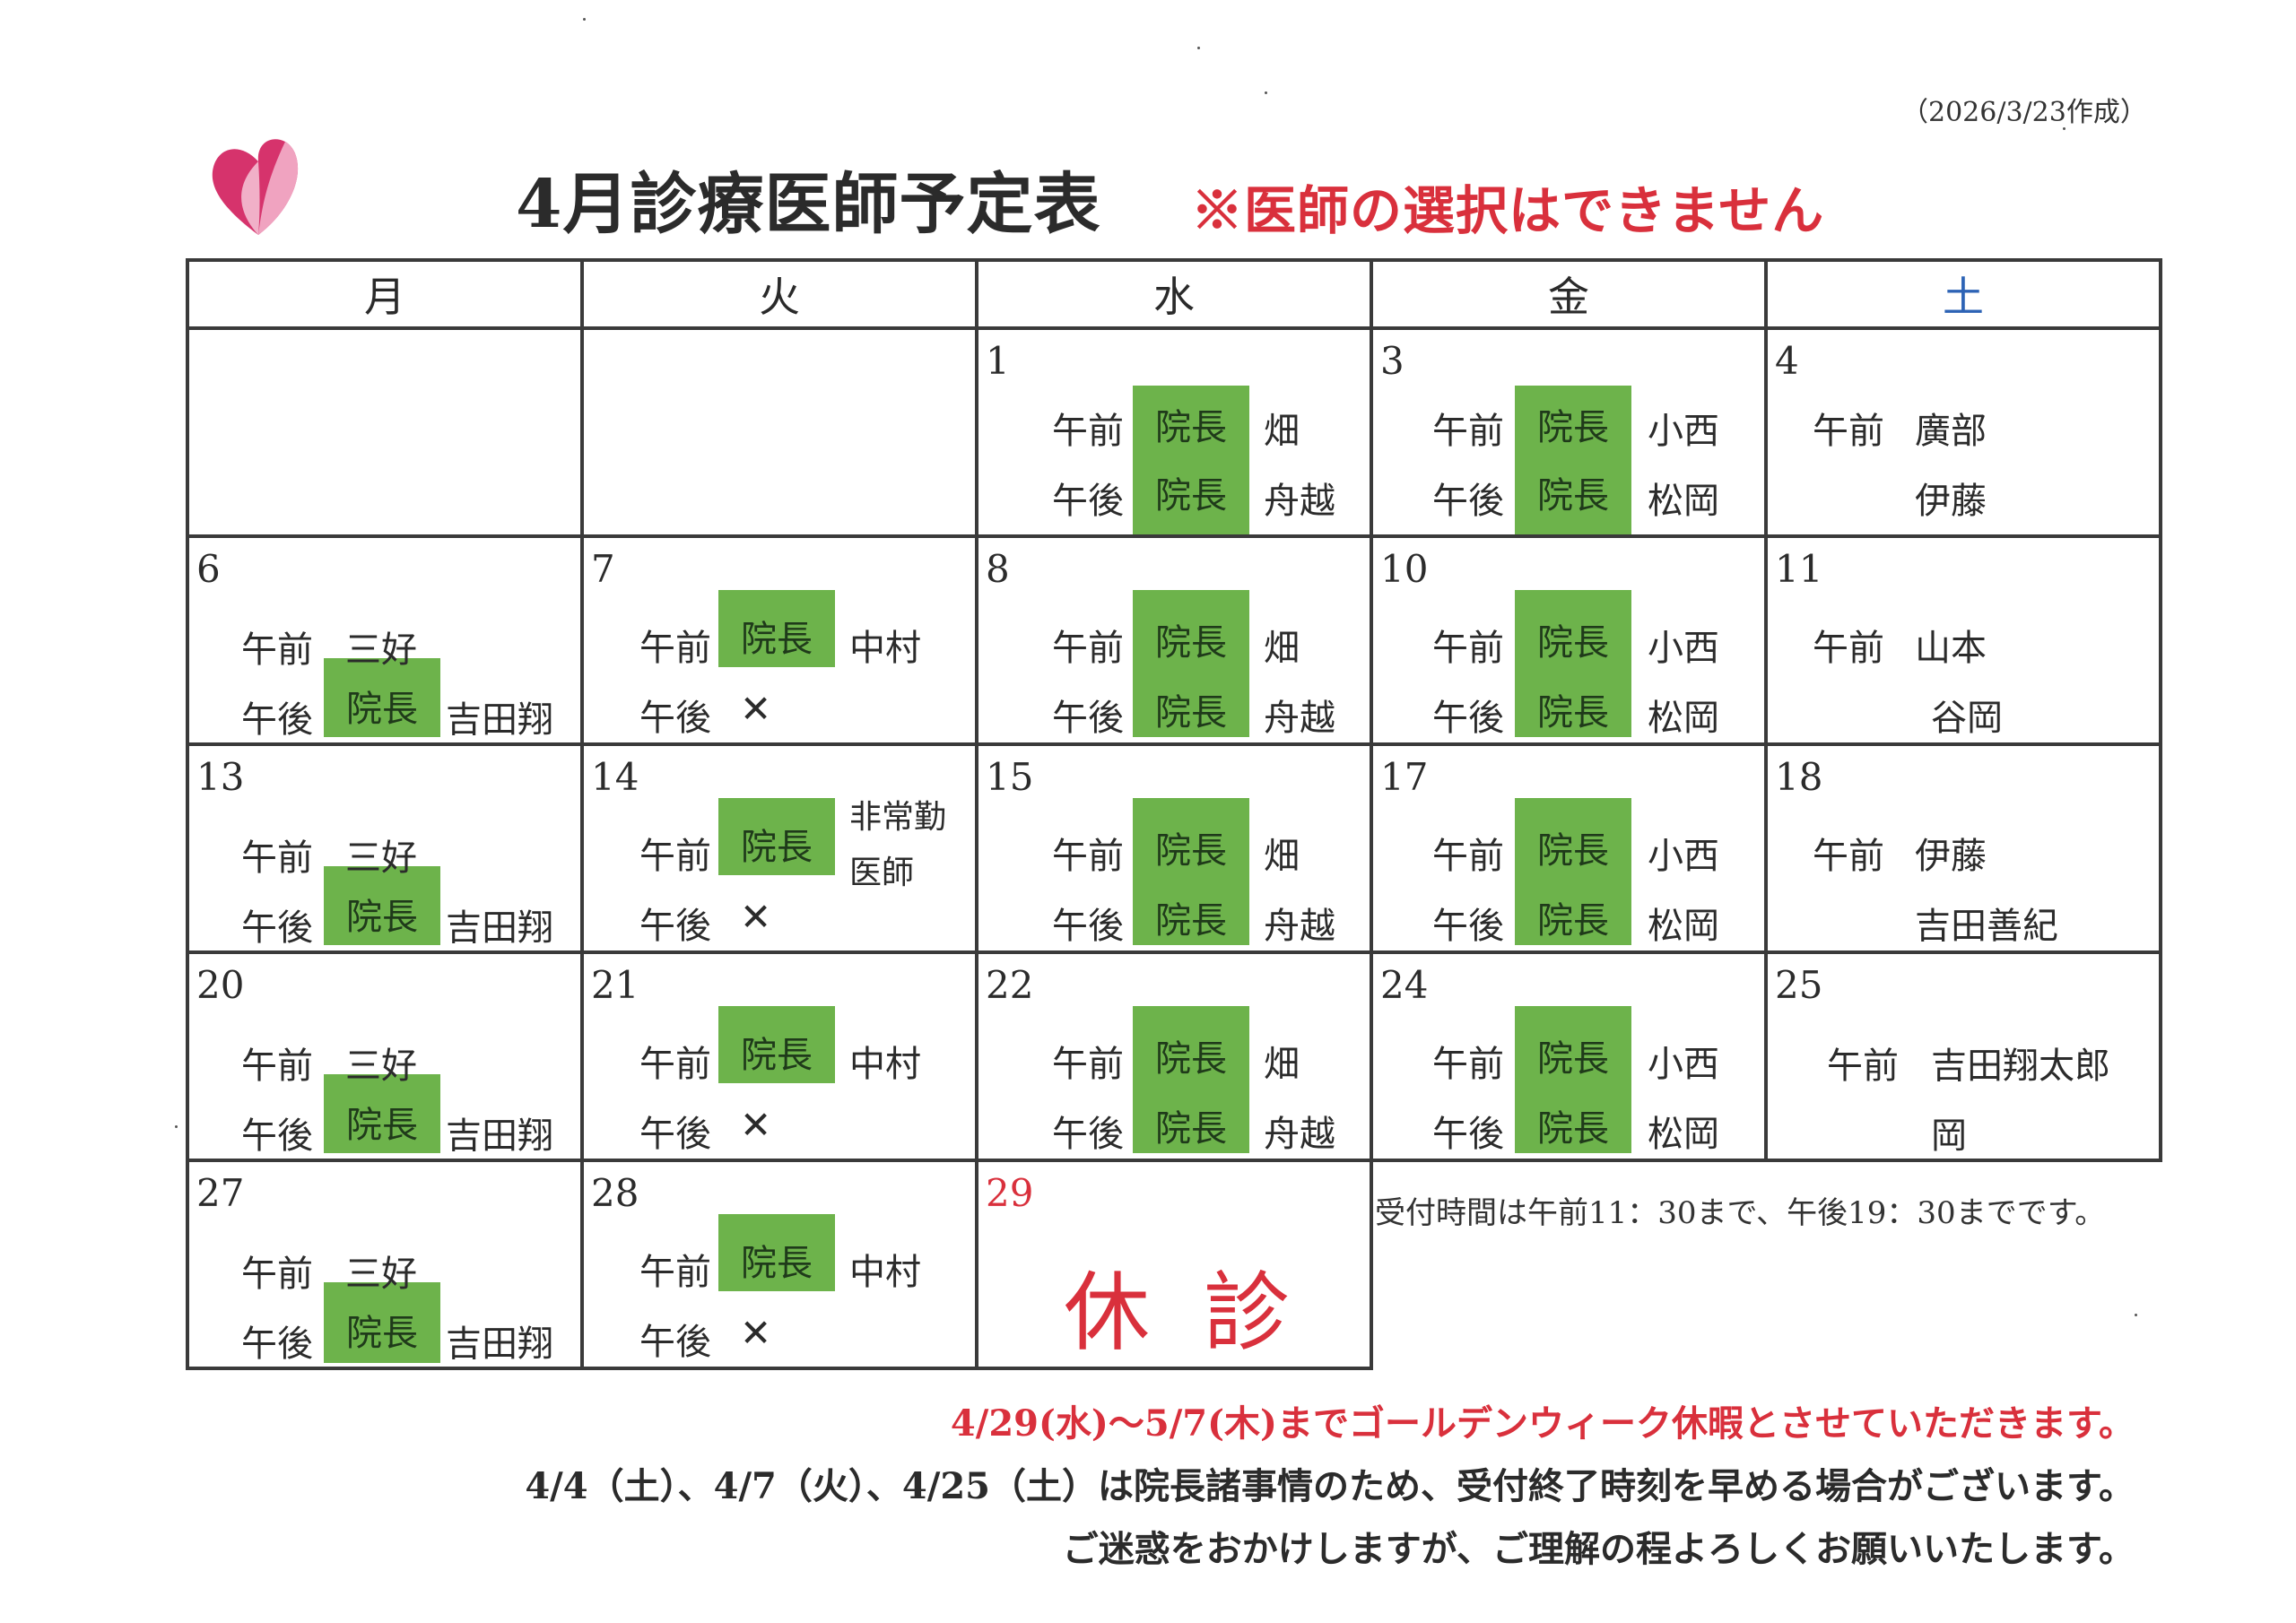 This screenshot has width=2296, height=1623. I want to click on created-date: （2026/3/23作成）, so click(2024, 112).